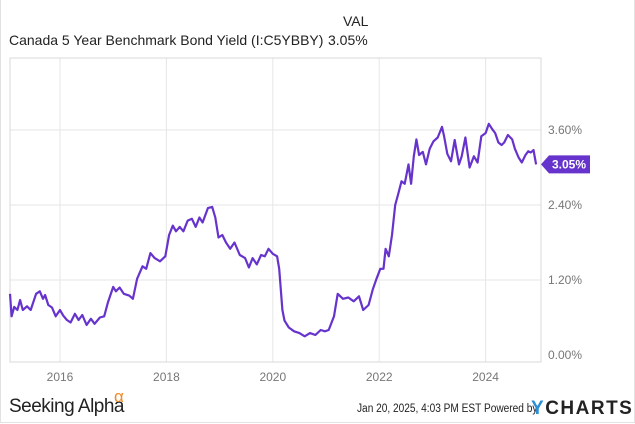  I want to click on series-current-value: 3.05%, so click(348, 40).